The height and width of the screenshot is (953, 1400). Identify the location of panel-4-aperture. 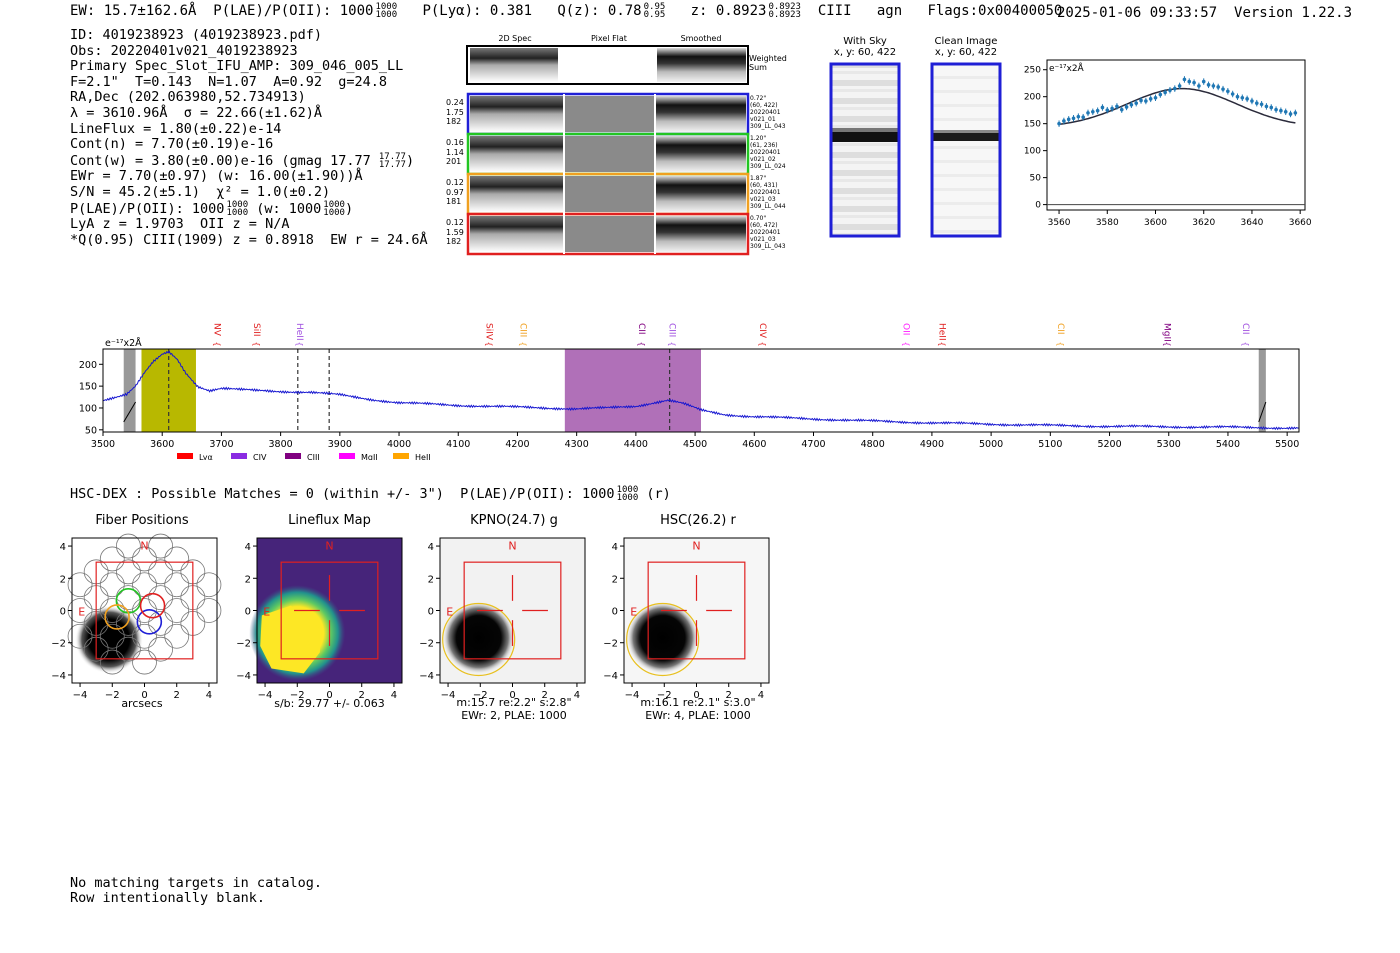
(696, 610).